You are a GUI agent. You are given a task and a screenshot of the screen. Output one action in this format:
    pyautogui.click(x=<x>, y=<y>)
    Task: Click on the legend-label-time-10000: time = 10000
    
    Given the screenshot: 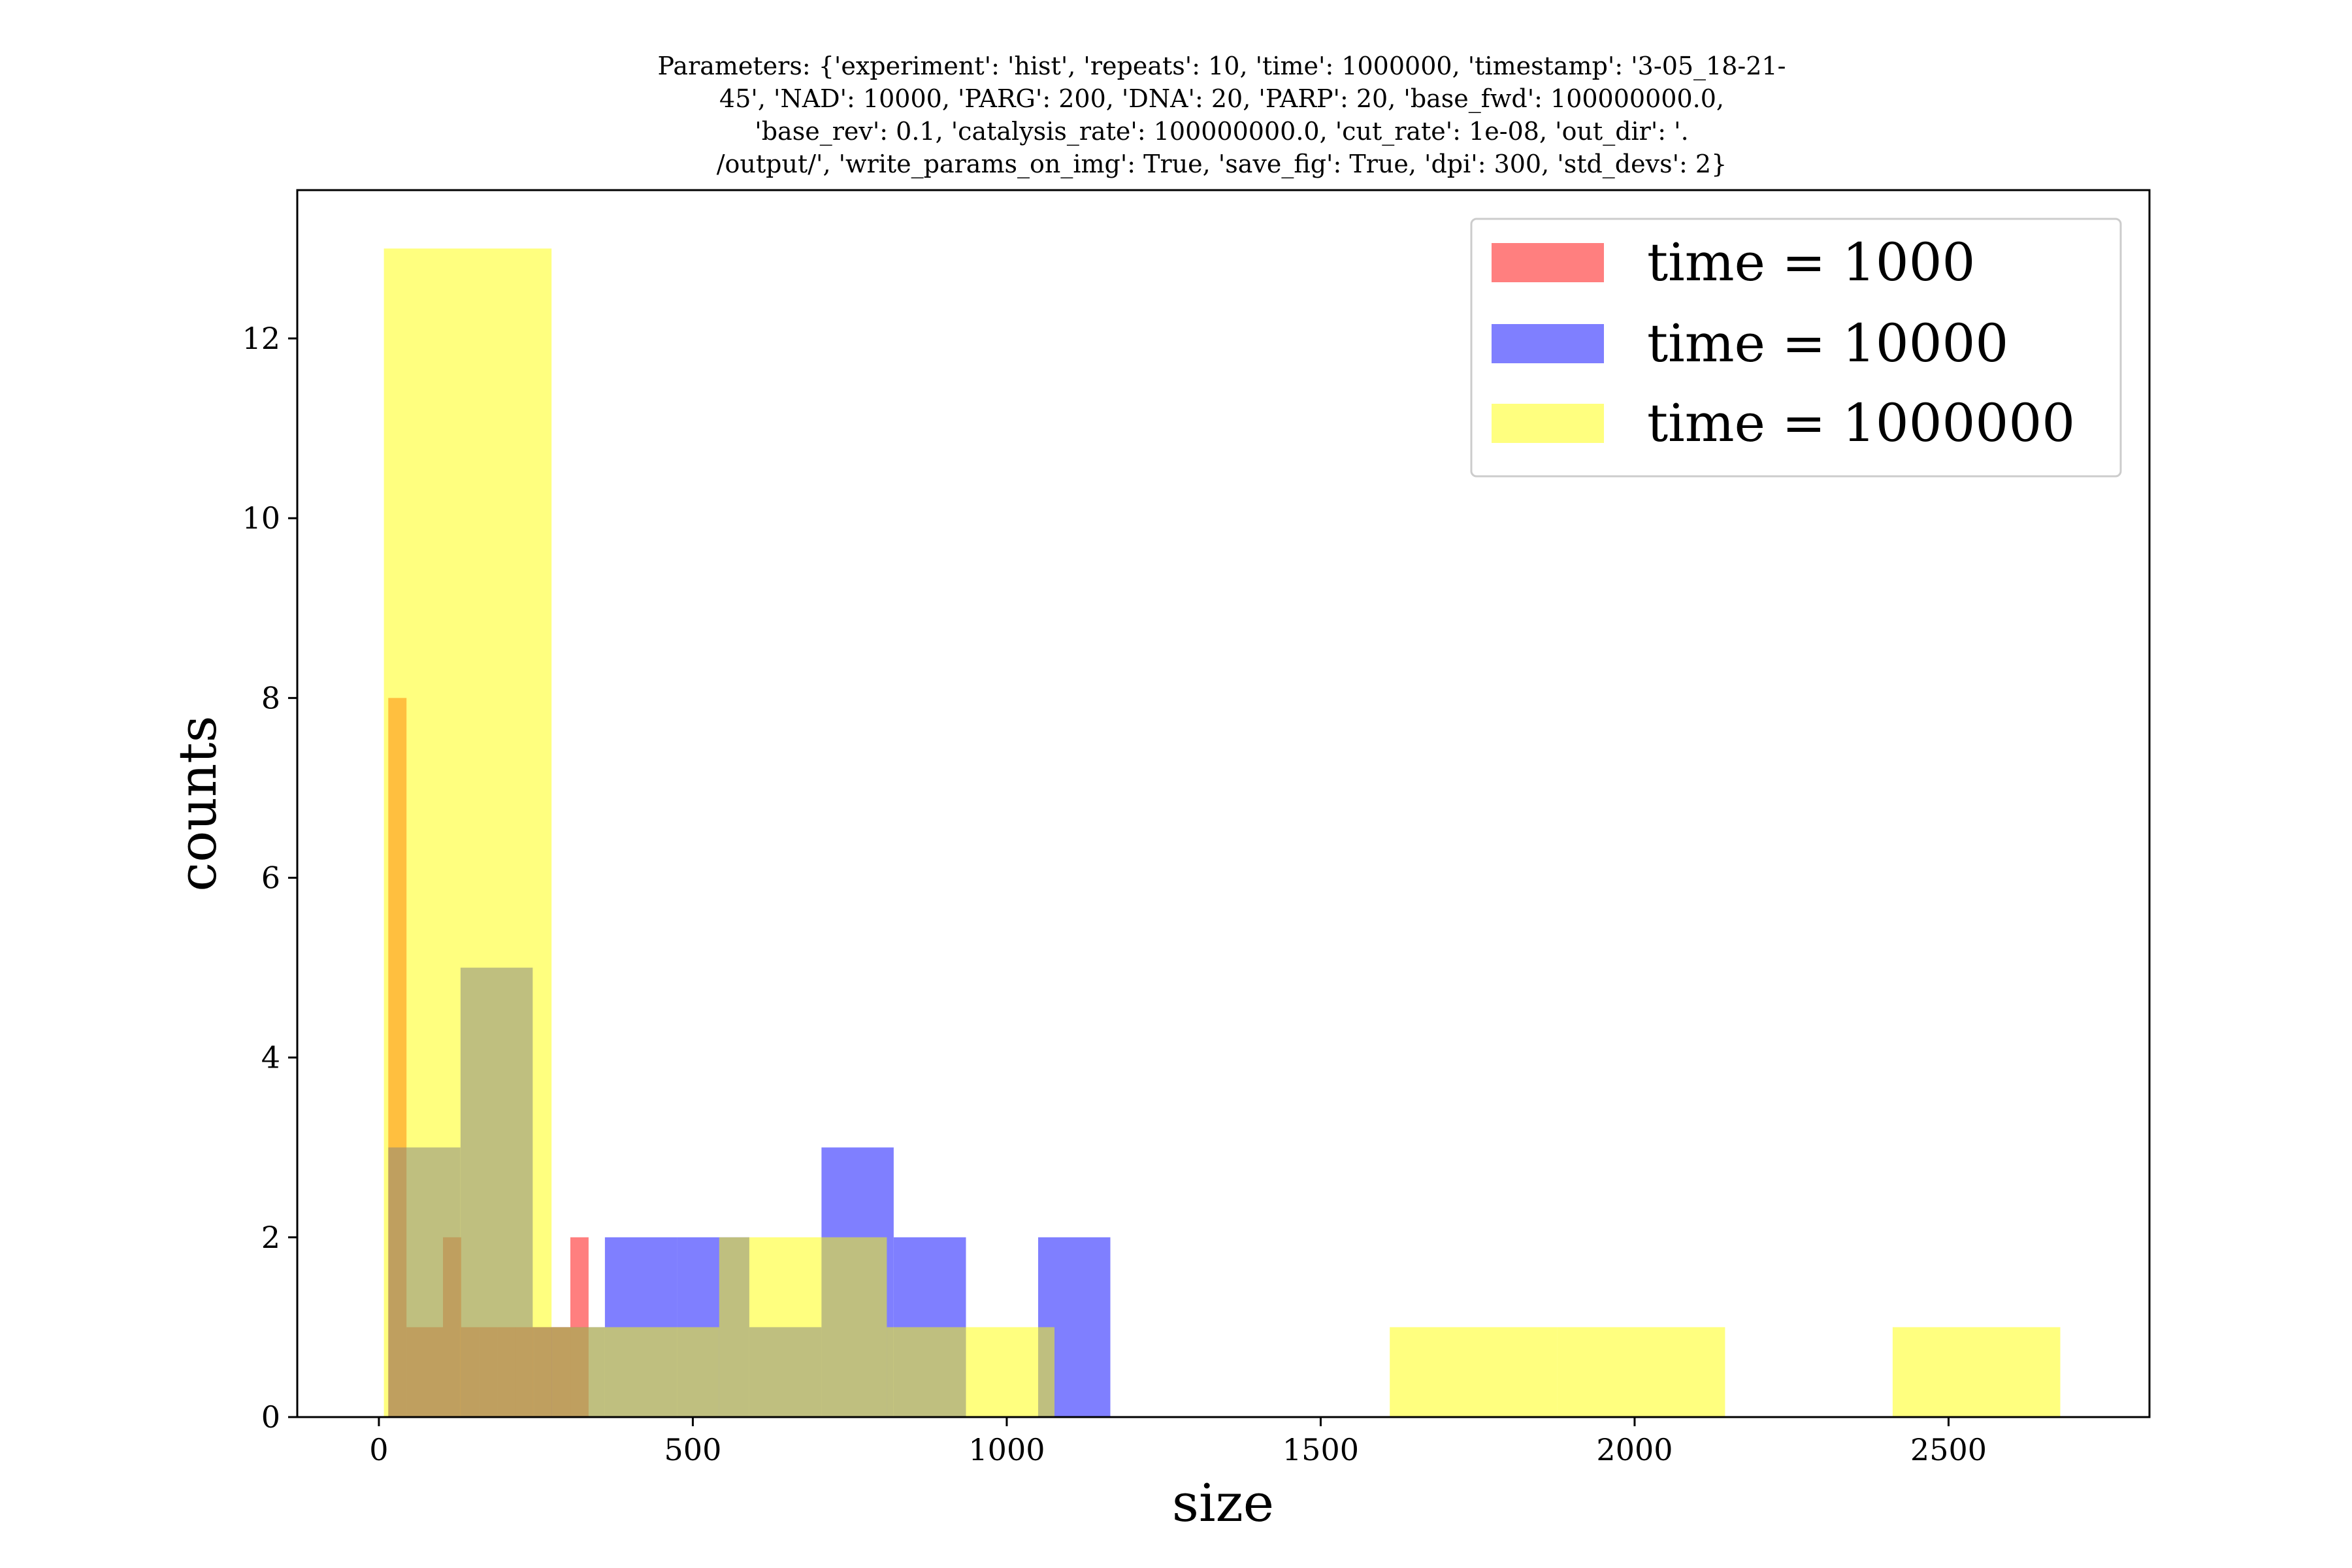 What is the action you would take?
    pyautogui.click(x=1827, y=343)
    